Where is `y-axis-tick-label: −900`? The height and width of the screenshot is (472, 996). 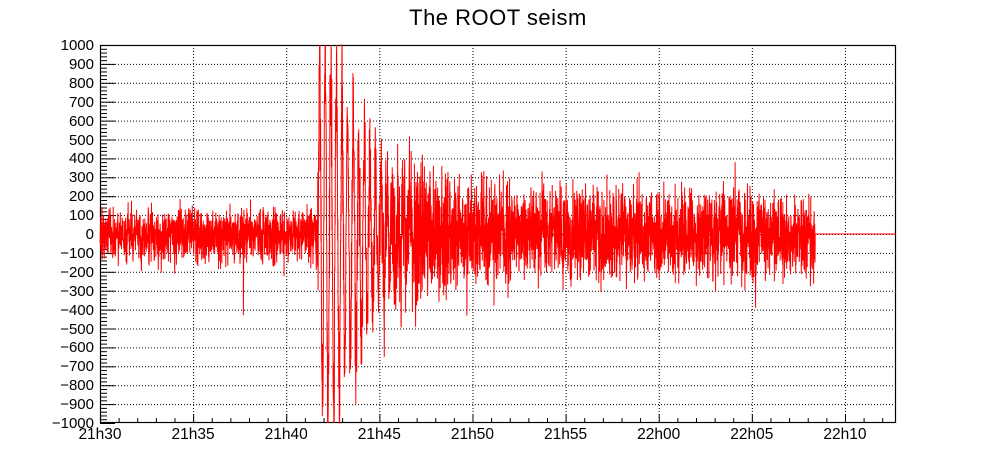
y-axis-tick-label: −900 is located at coordinates (77, 405).